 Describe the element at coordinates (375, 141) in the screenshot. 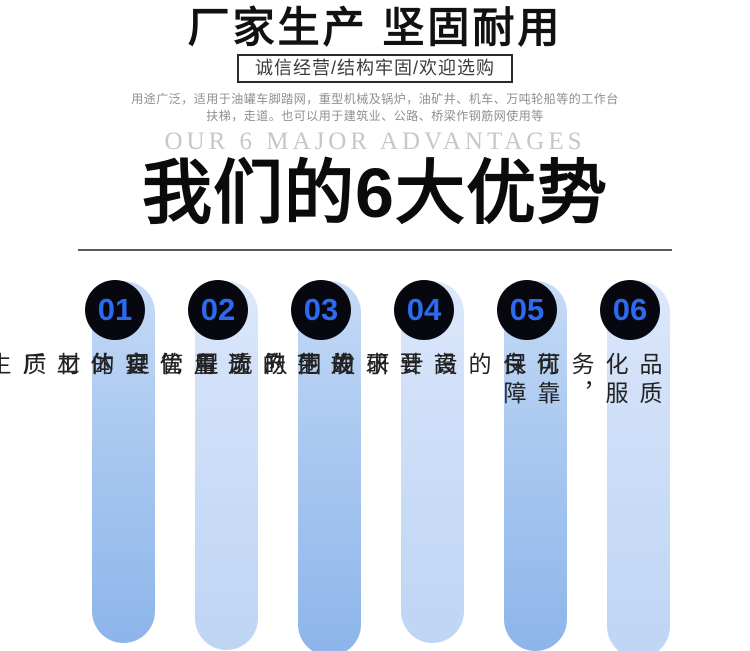

I see `watermark-text: OUR 6 MAJOR ADVANTAGES` at that location.